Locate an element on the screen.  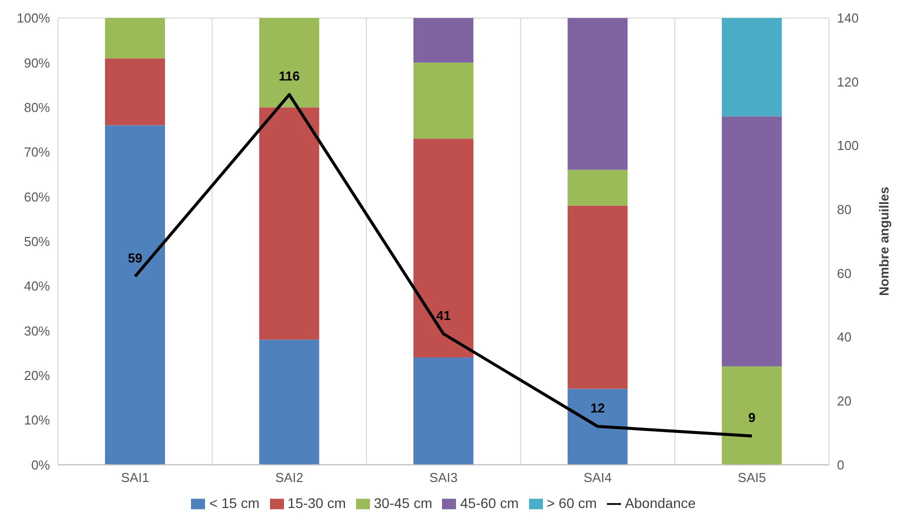
y-tick-label: 0% is located at coordinates (40, 464).